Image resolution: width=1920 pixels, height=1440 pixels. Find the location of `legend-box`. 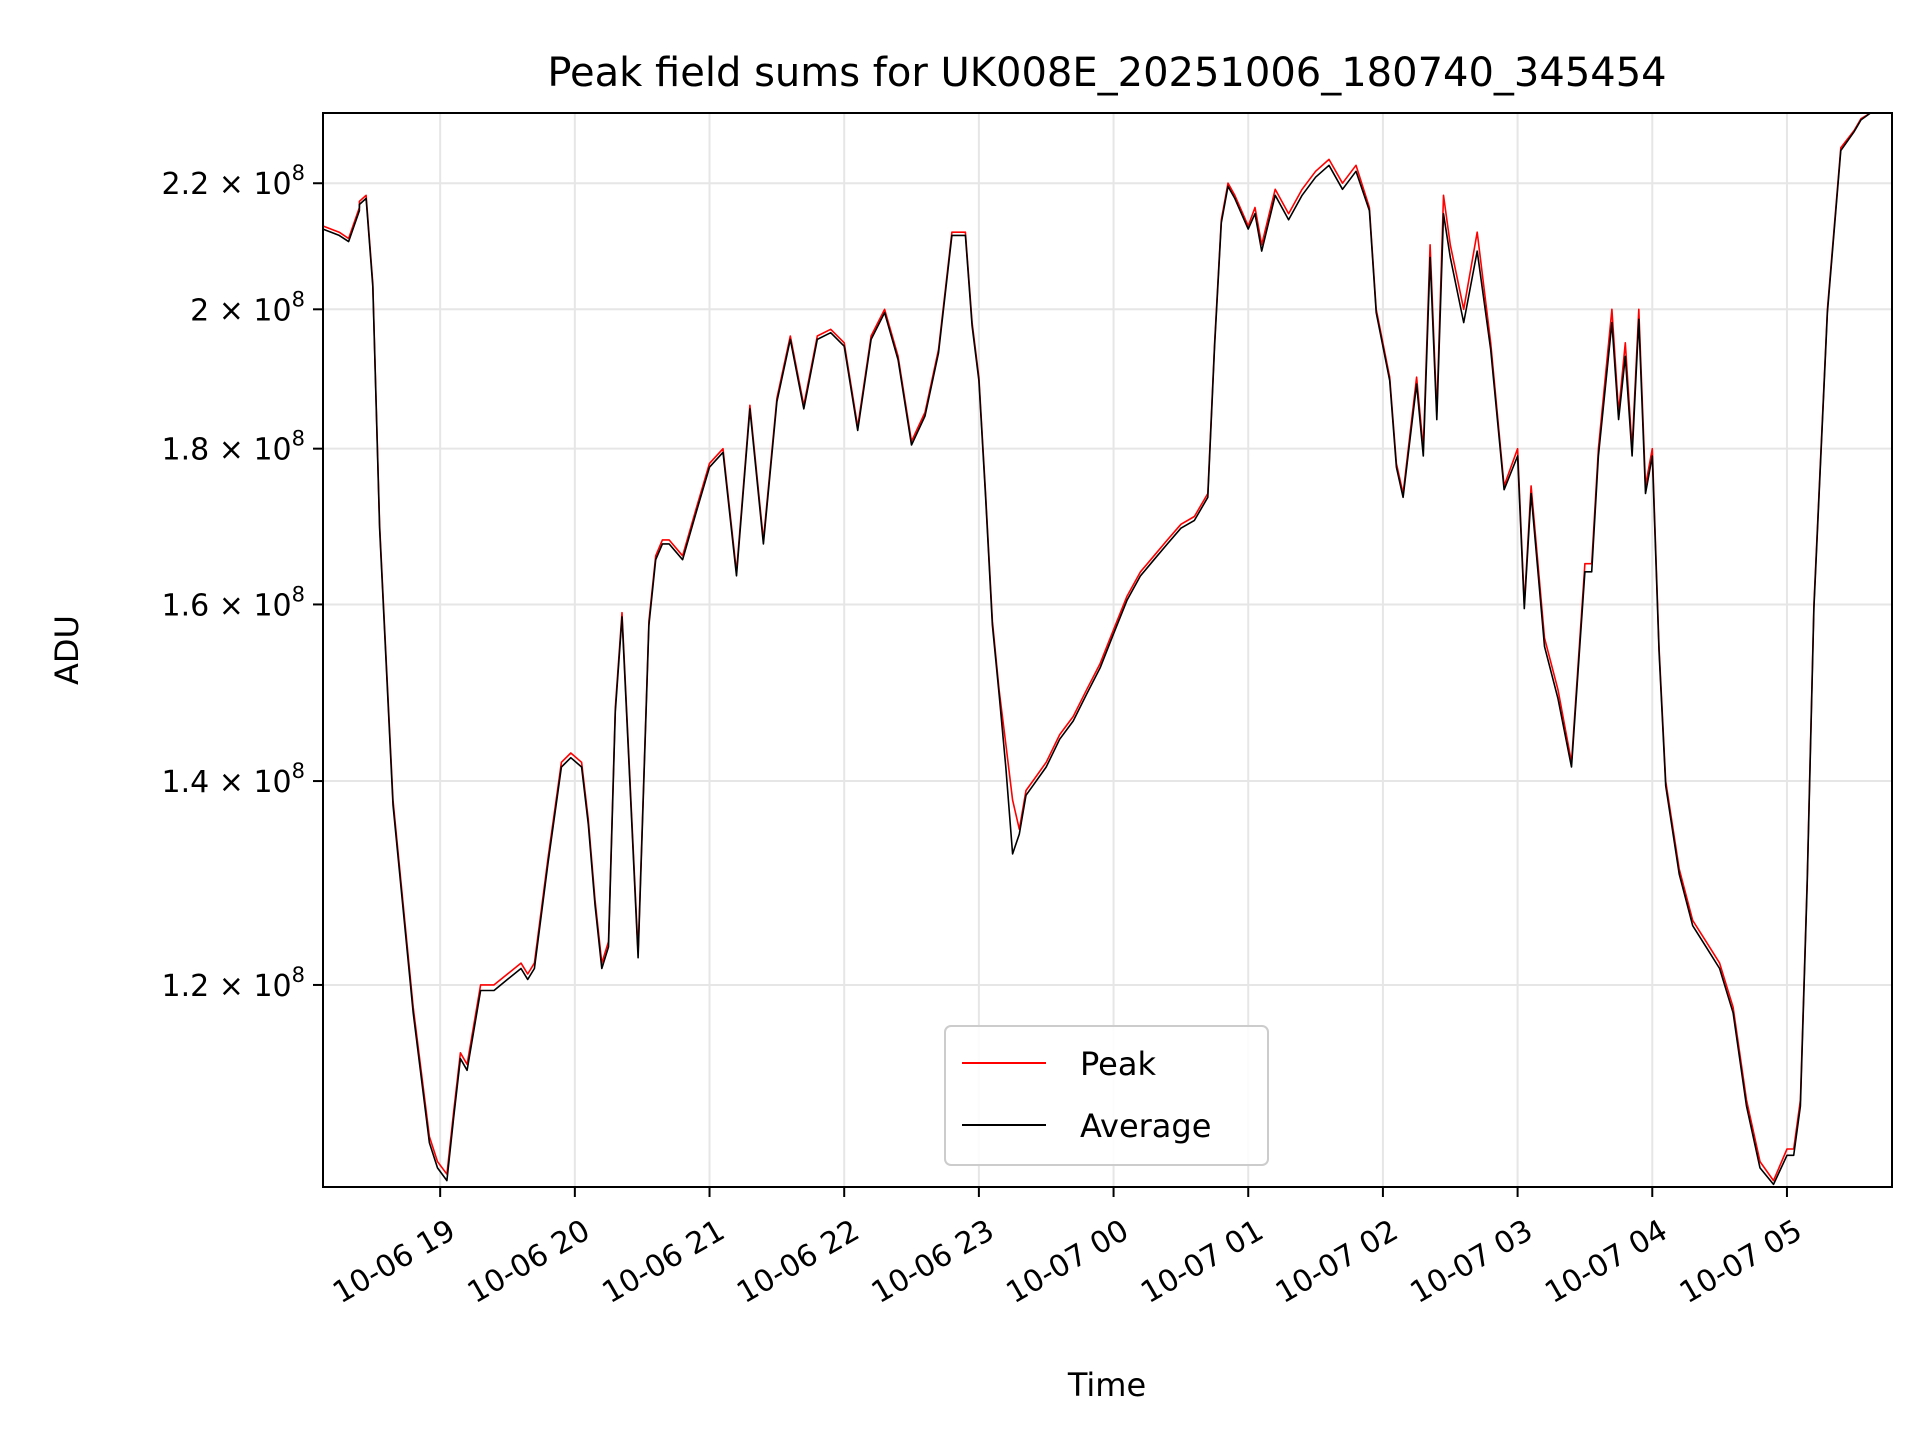

legend-box is located at coordinates (1106, 1095).